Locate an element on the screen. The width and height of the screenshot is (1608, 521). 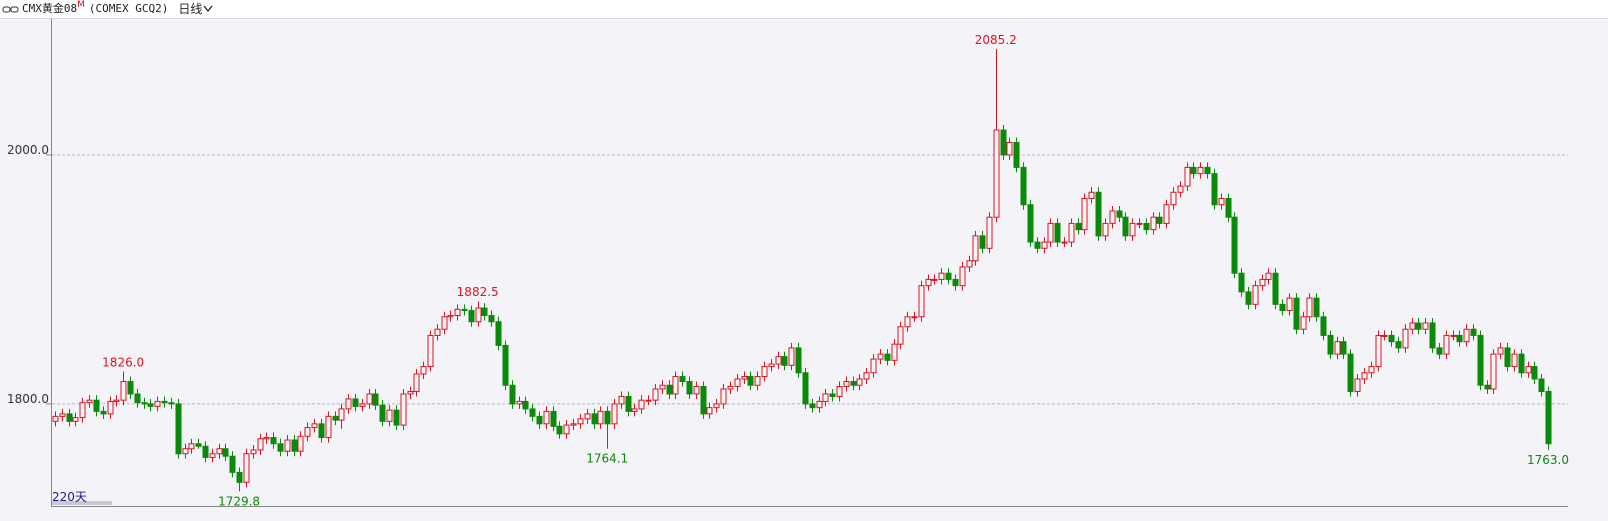
link-icon is located at coordinates (11, 9).